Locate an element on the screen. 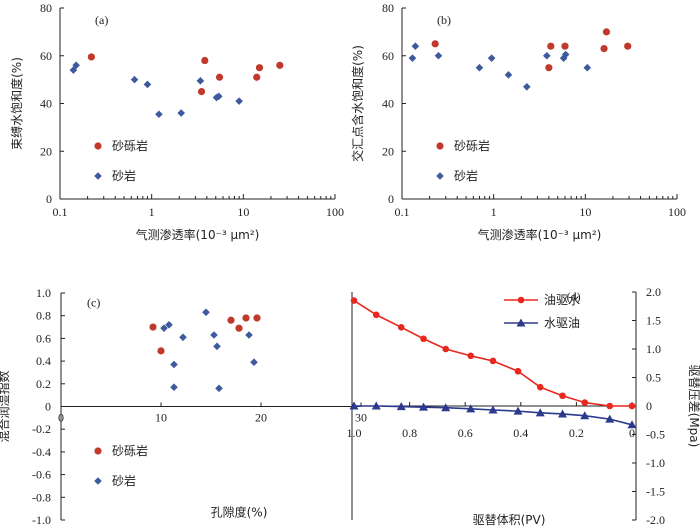 The height and width of the screenshot is (528, 700). legend-marker-a-gravel is located at coordinates (98, 146).